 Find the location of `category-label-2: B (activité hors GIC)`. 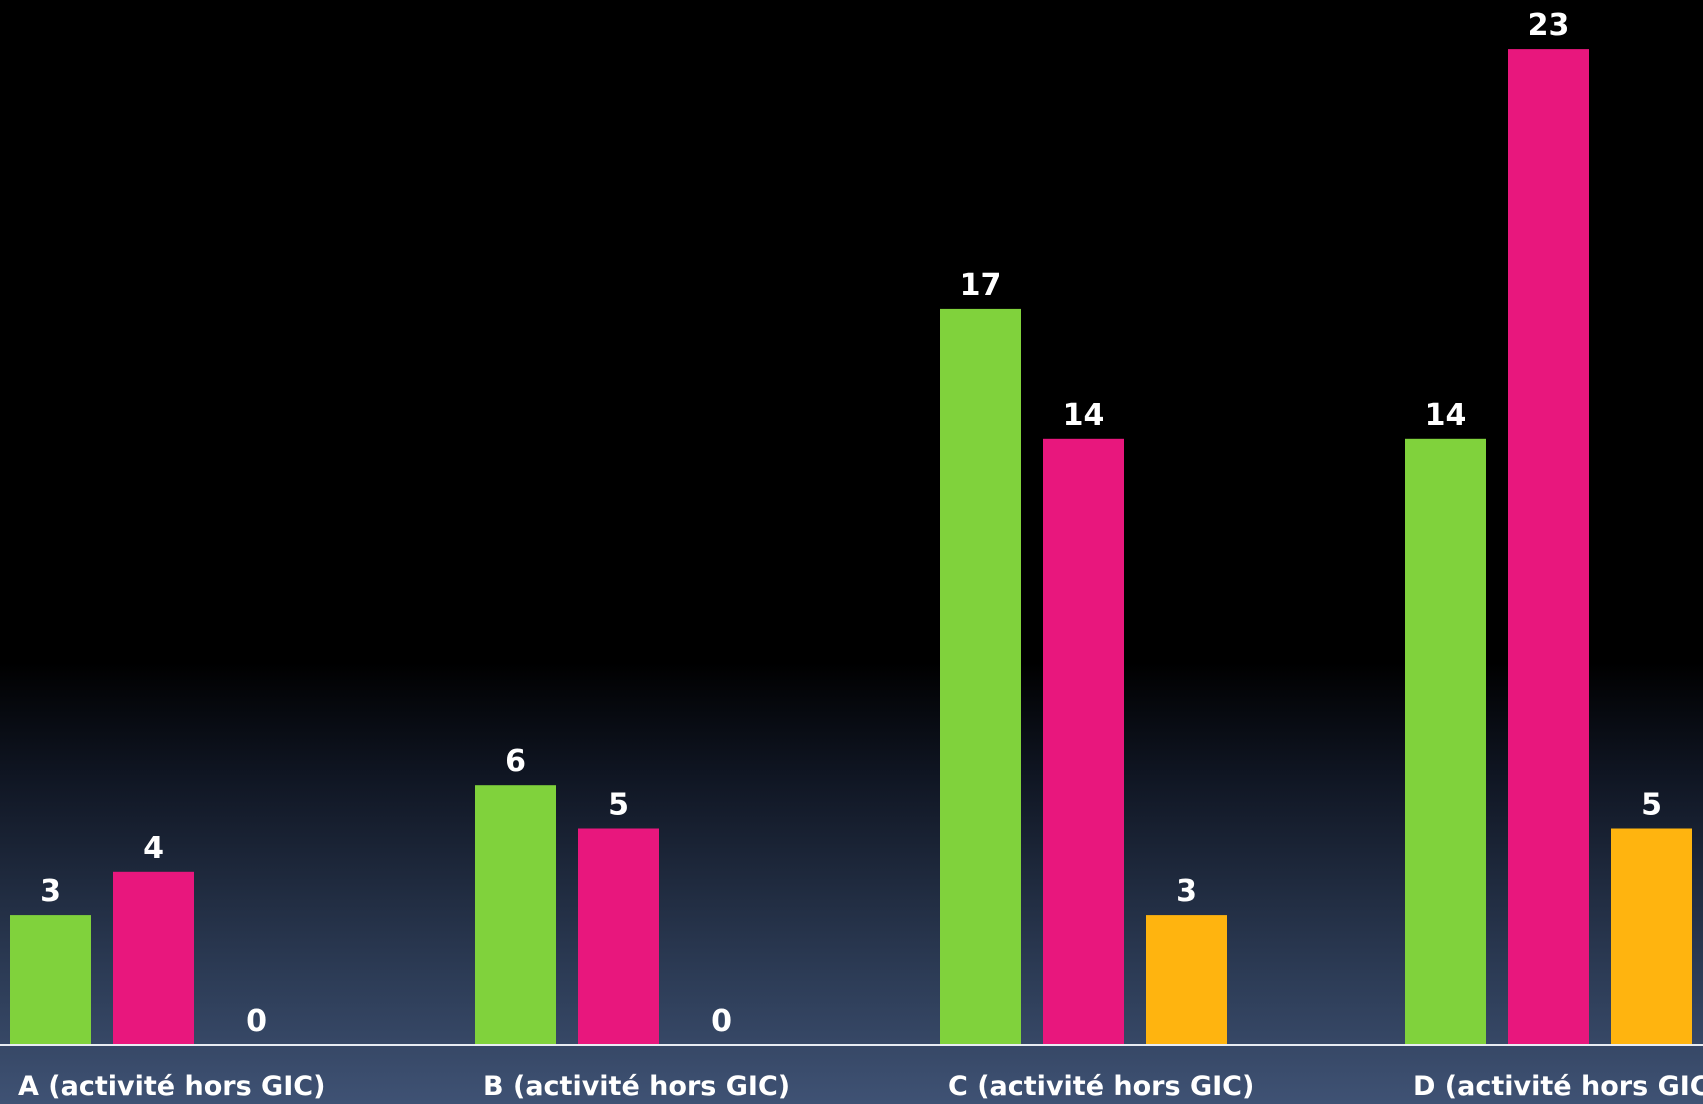

category-label-2: B (activité hors GIC) is located at coordinates (636, 1086).